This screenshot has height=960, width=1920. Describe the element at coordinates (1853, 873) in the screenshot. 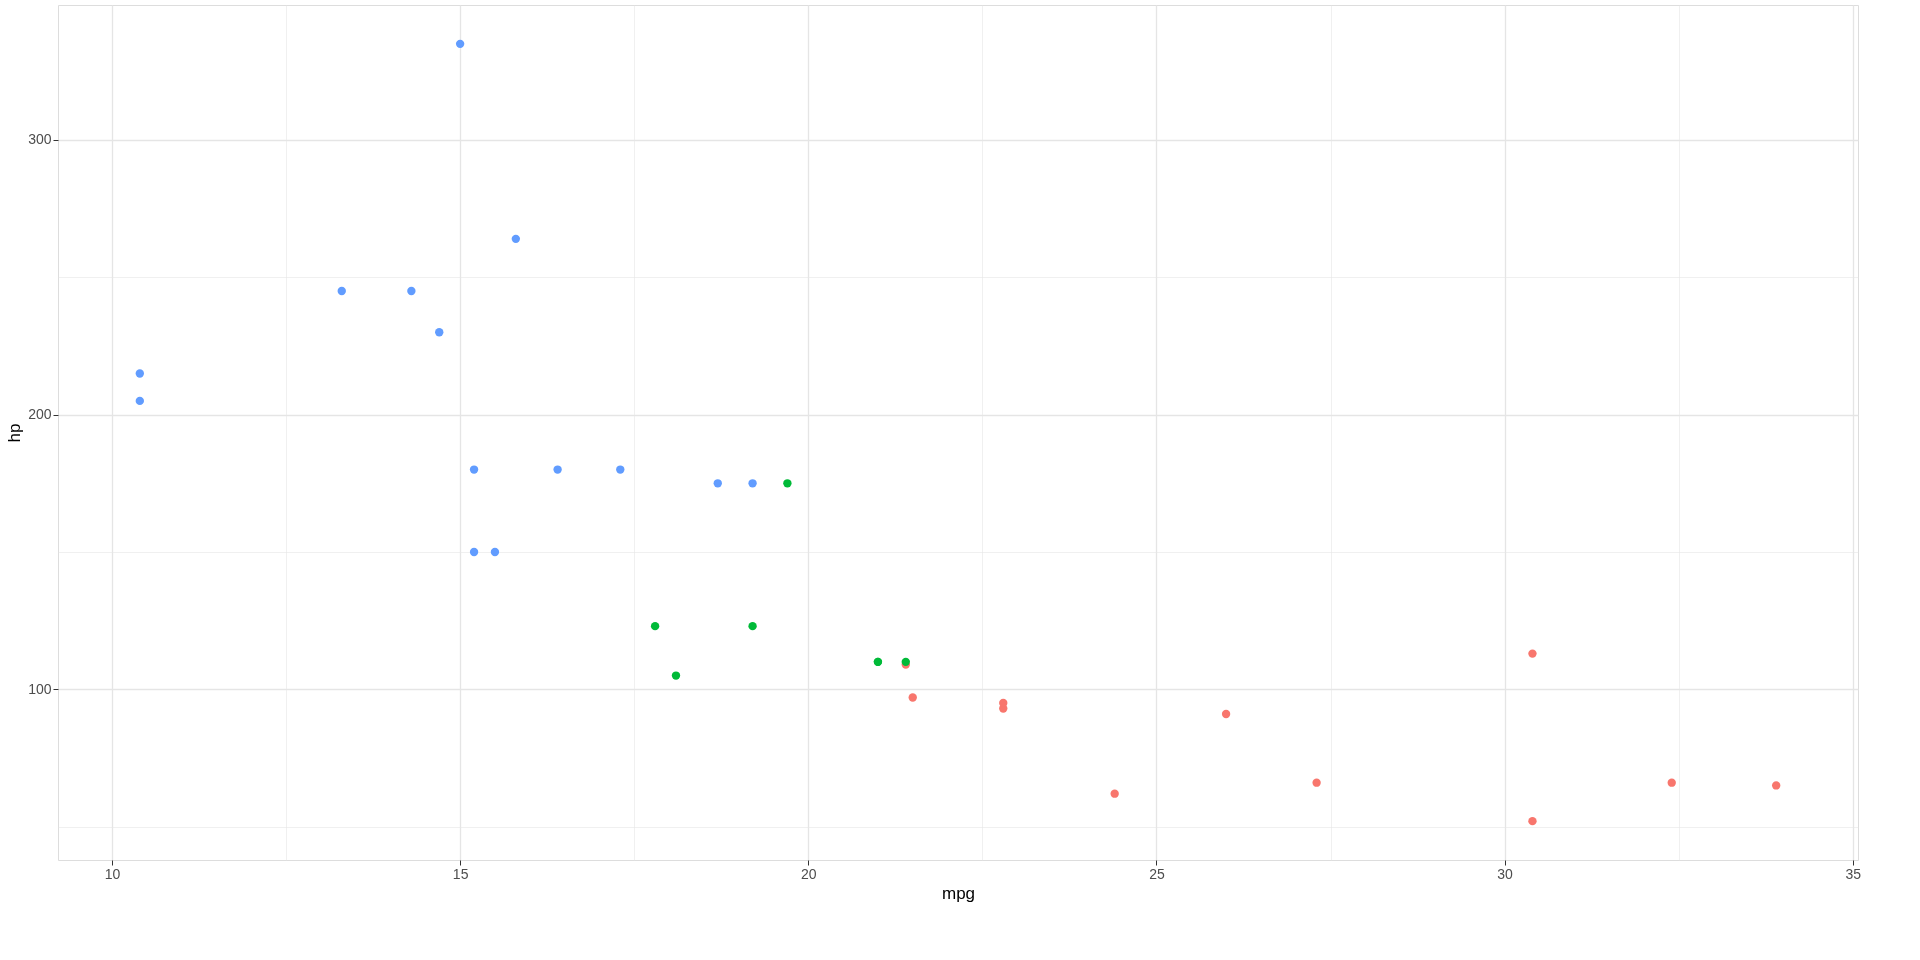

I see `x-tick-label: 35` at that location.